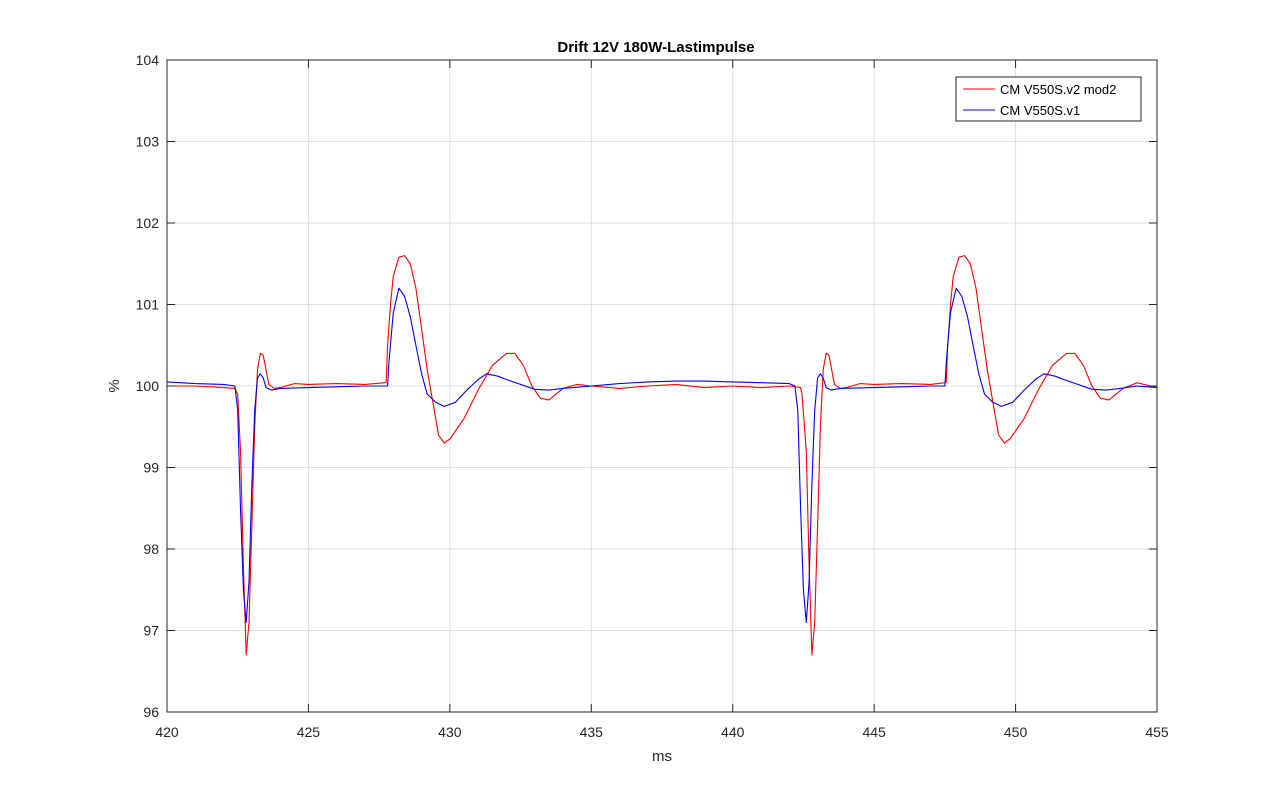 This screenshot has height=800, width=1280. I want to click on x-axis-label: ms, so click(662, 756).